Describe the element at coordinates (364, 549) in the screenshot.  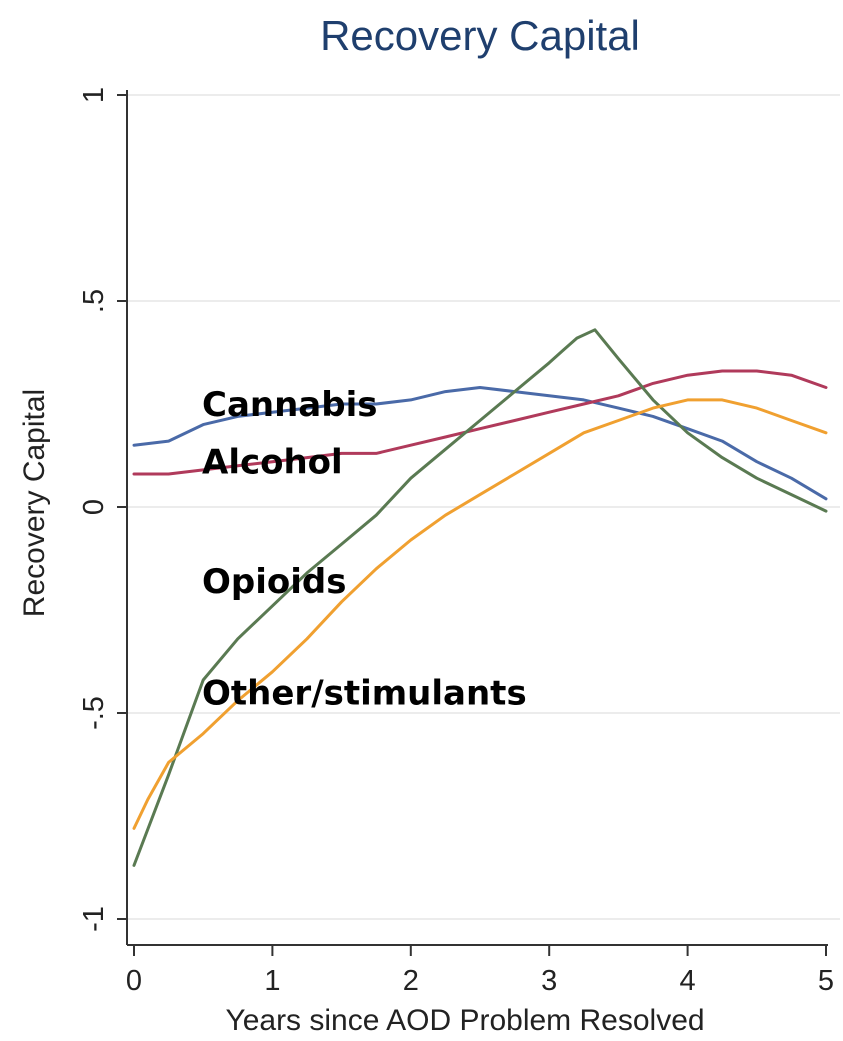
I see `series-annotations: Cannabis Alcohol Opioids Other/stimulants` at that location.